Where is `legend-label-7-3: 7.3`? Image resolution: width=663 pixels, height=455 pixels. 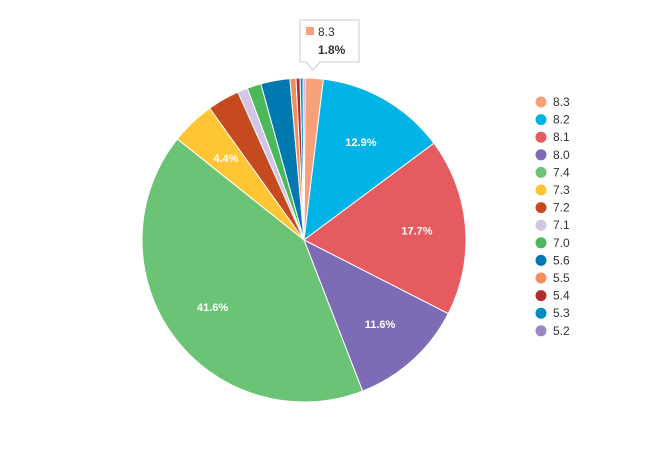
legend-label-7-3: 7.3 is located at coordinates (561, 190).